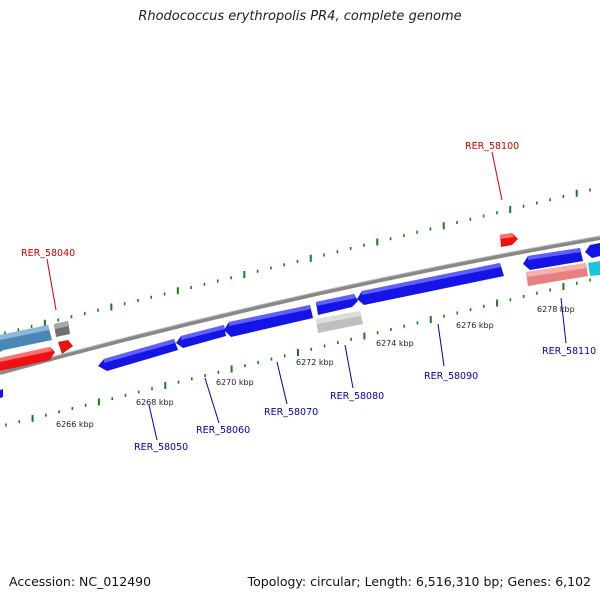 Image resolution: width=600 pixels, height=600 pixels. Describe the element at coordinates (492, 146) in the screenshot. I see `gene-label: RER_58100` at that location.